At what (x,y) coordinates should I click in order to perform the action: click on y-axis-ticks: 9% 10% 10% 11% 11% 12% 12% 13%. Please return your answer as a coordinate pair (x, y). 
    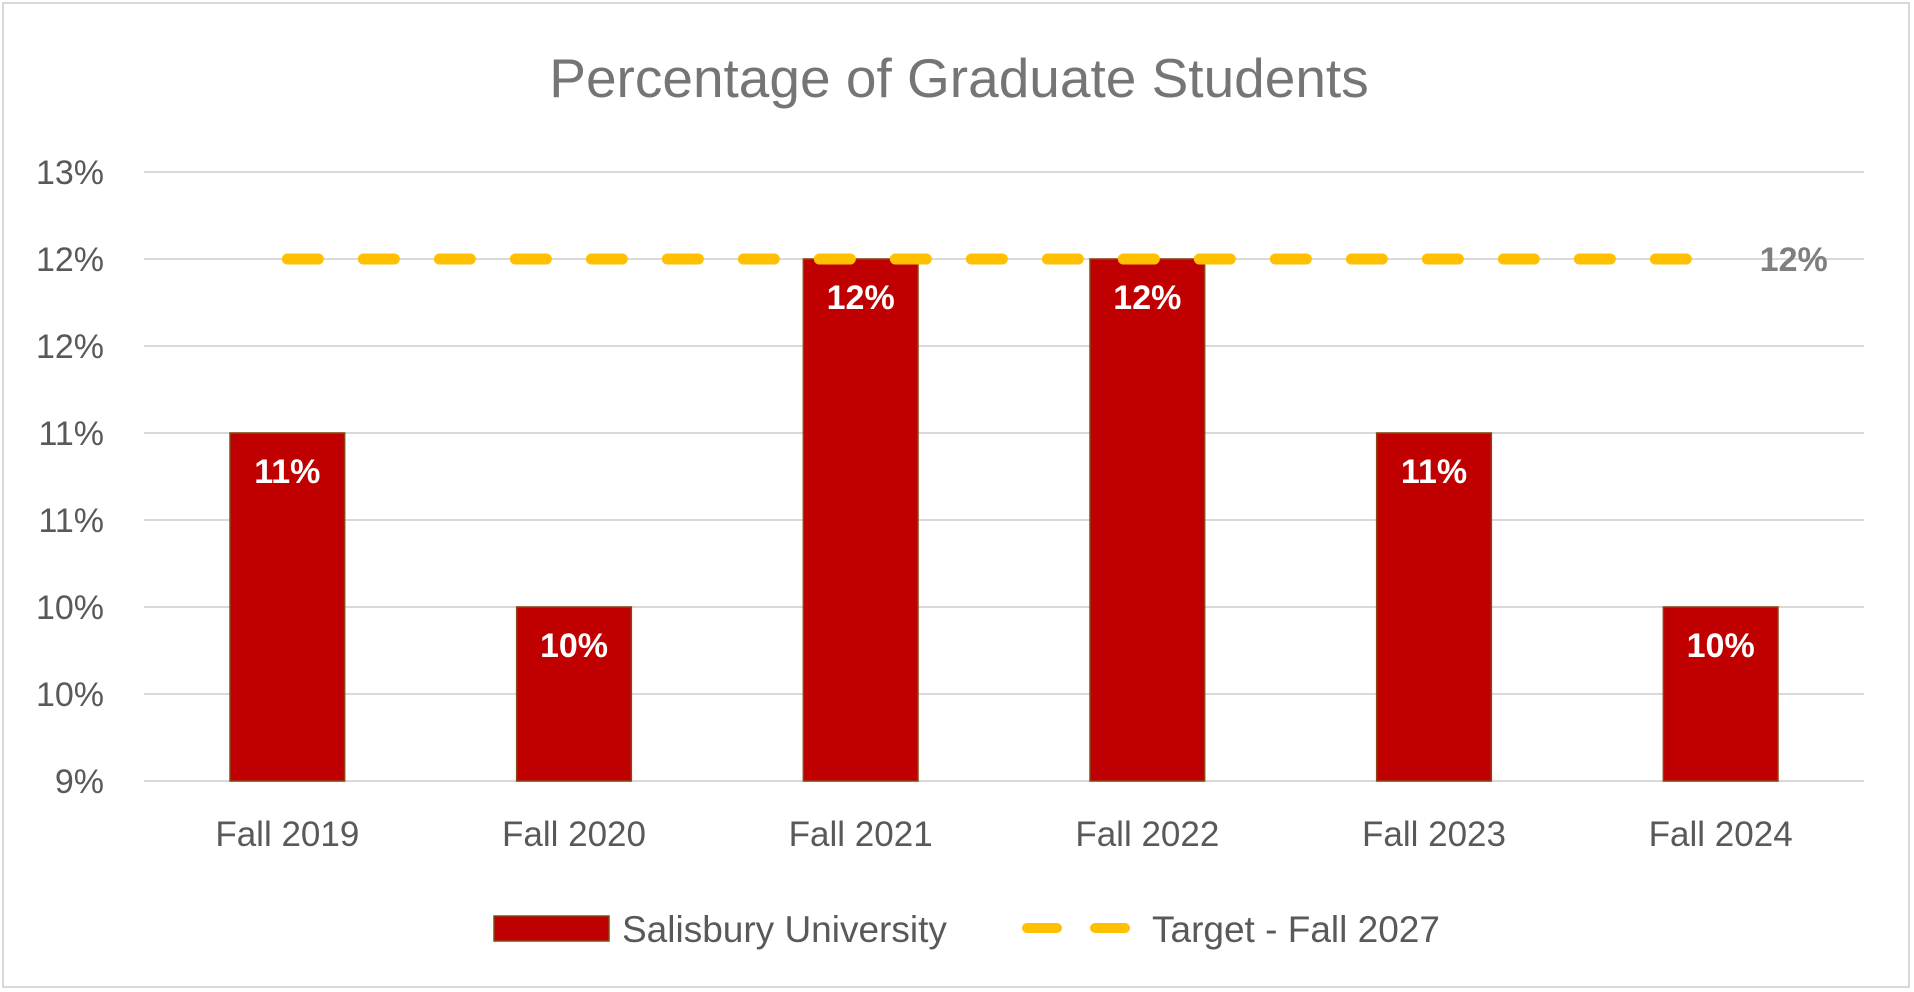
    Looking at the image, I should click on (70, 477).